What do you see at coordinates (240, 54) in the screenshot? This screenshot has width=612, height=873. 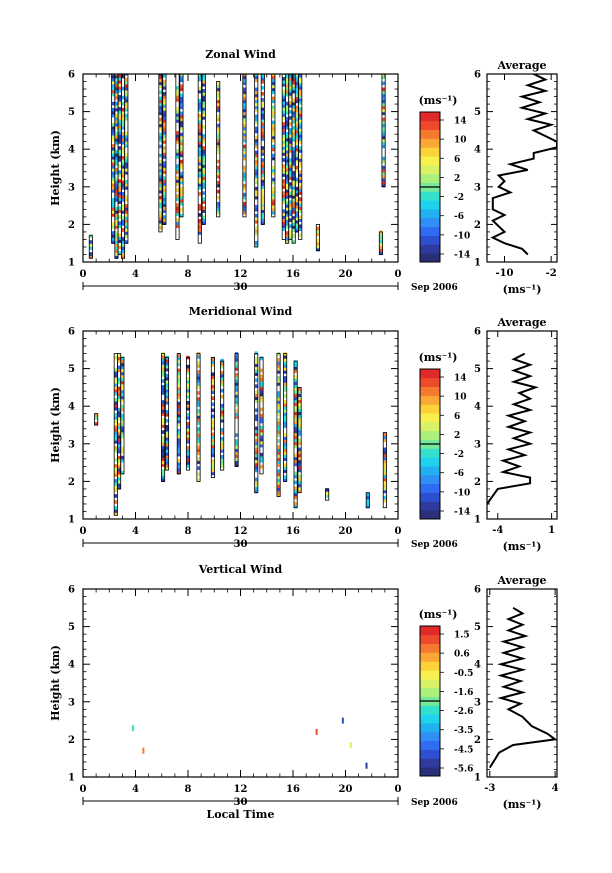 I see `panel-title: Zonal Wind` at bounding box center [240, 54].